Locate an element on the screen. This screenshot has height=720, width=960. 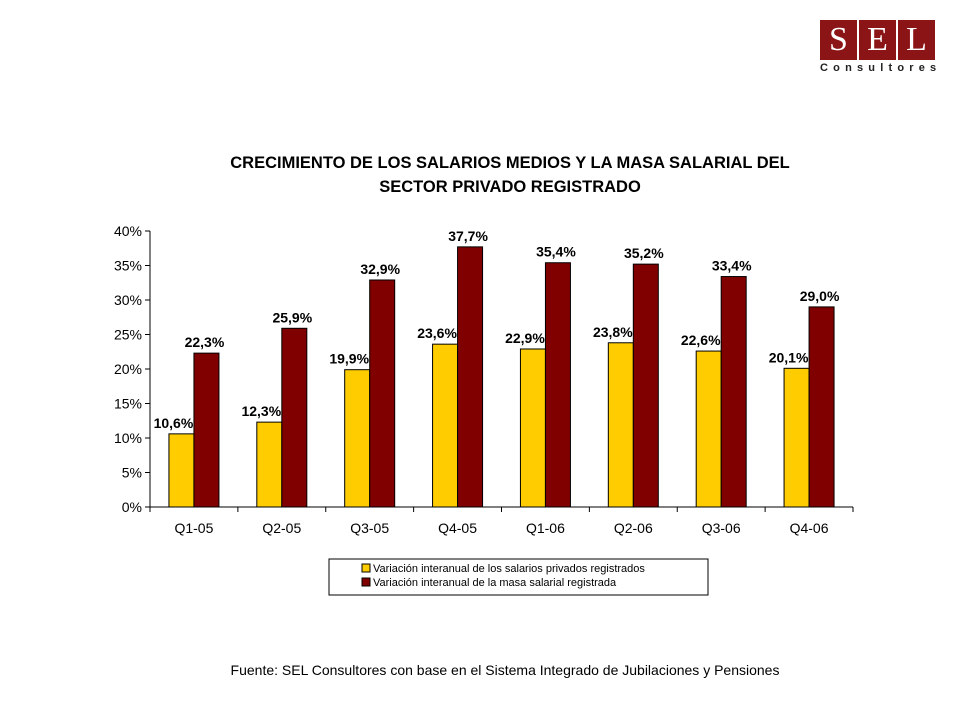
x-tick-label: Q3-06 is located at coordinates (721, 528).